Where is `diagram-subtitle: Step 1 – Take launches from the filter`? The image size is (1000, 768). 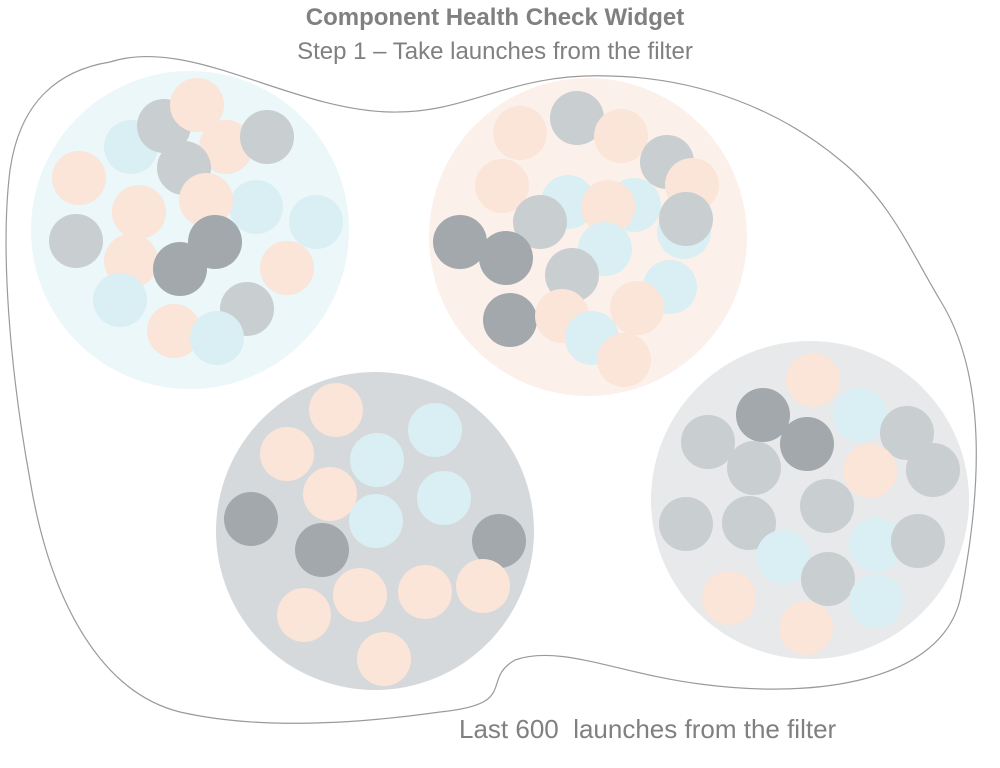 diagram-subtitle: Step 1 – Take launches from the filter is located at coordinates (495, 51).